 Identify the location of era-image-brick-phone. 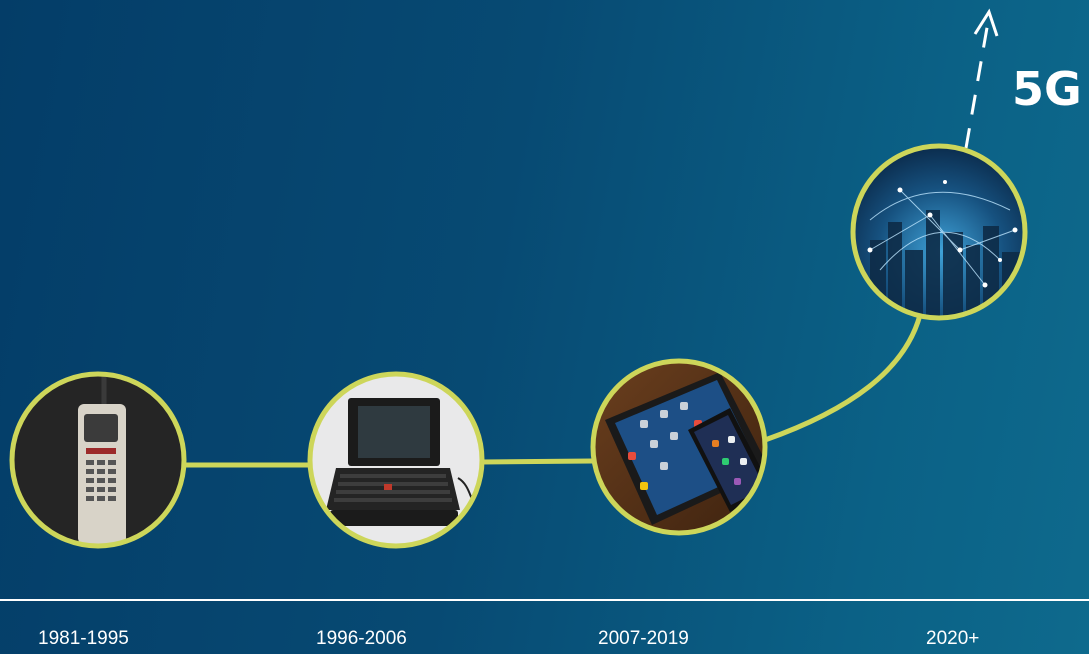
(98, 460).